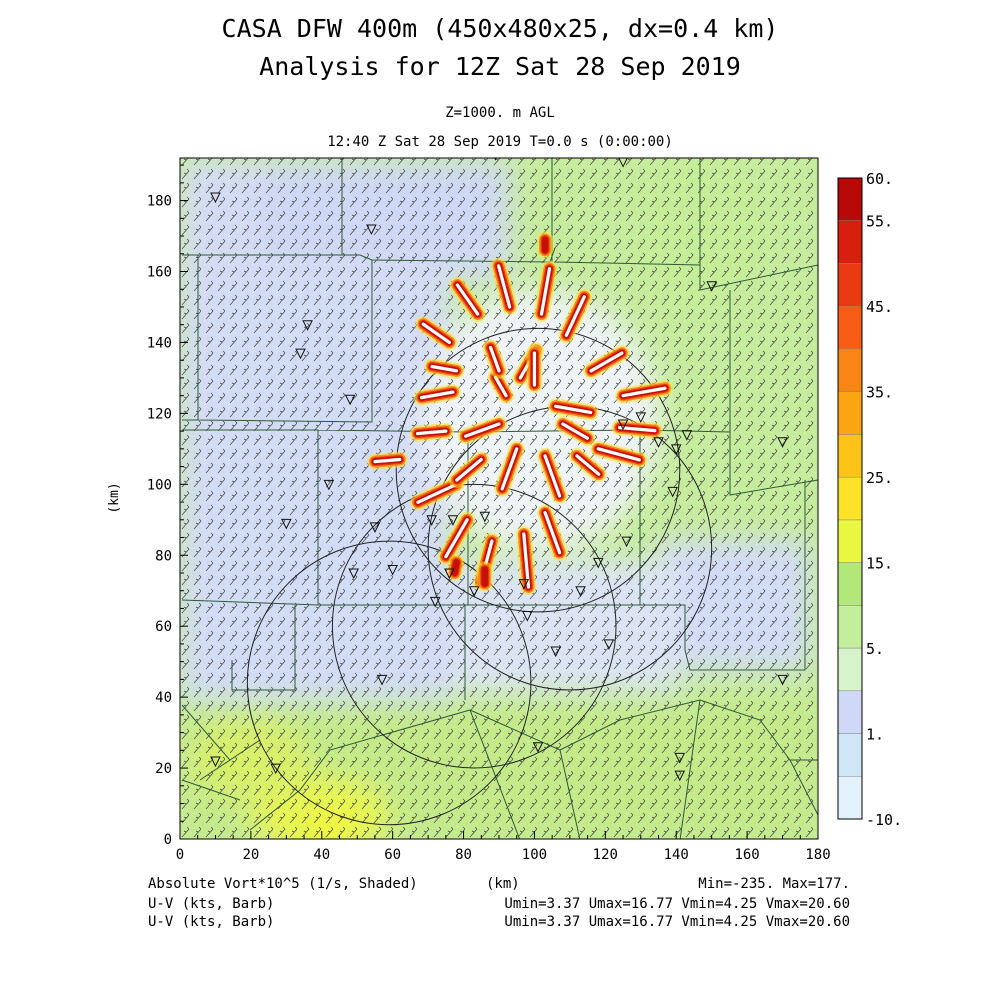 This screenshot has height=1000, width=1000. I want to click on footer-field-wind-2: U-V (kts, Barb), so click(211, 922).